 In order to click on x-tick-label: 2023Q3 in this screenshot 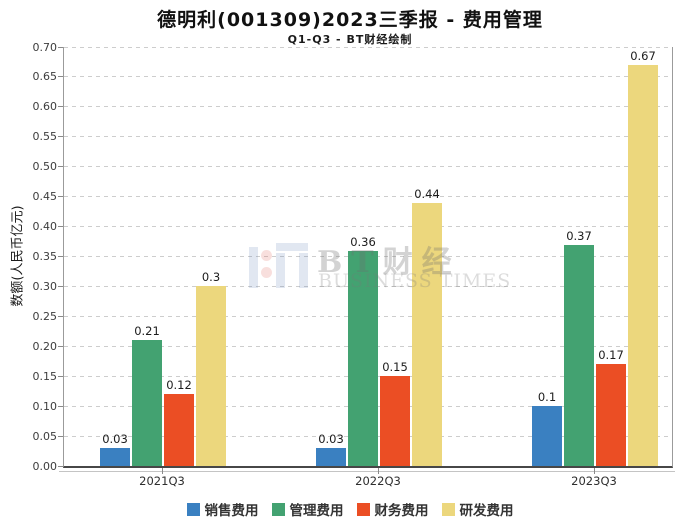, I will do `click(594, 481)`.